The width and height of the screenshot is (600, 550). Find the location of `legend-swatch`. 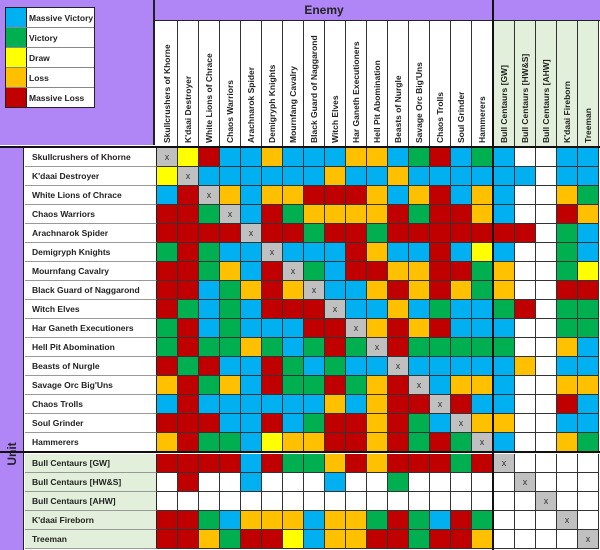

legend-swatch is located at coordinates (16, 37).